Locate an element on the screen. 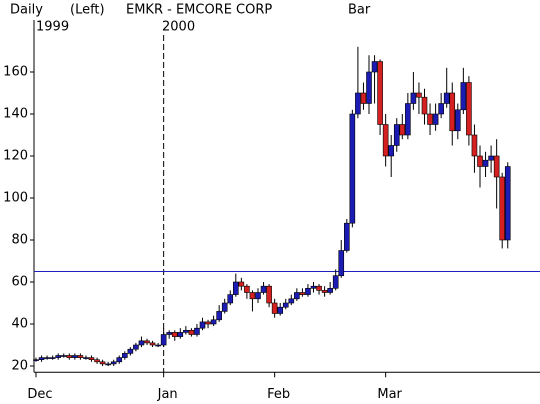 This screenshot has width=540, height=404. year-label: 2000 is located at coordinates (178, 27).